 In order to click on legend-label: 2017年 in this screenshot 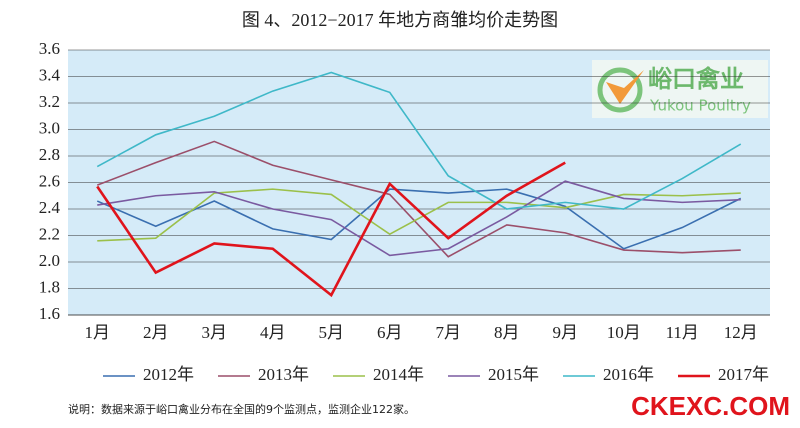, I will do `click(743, 374)`.